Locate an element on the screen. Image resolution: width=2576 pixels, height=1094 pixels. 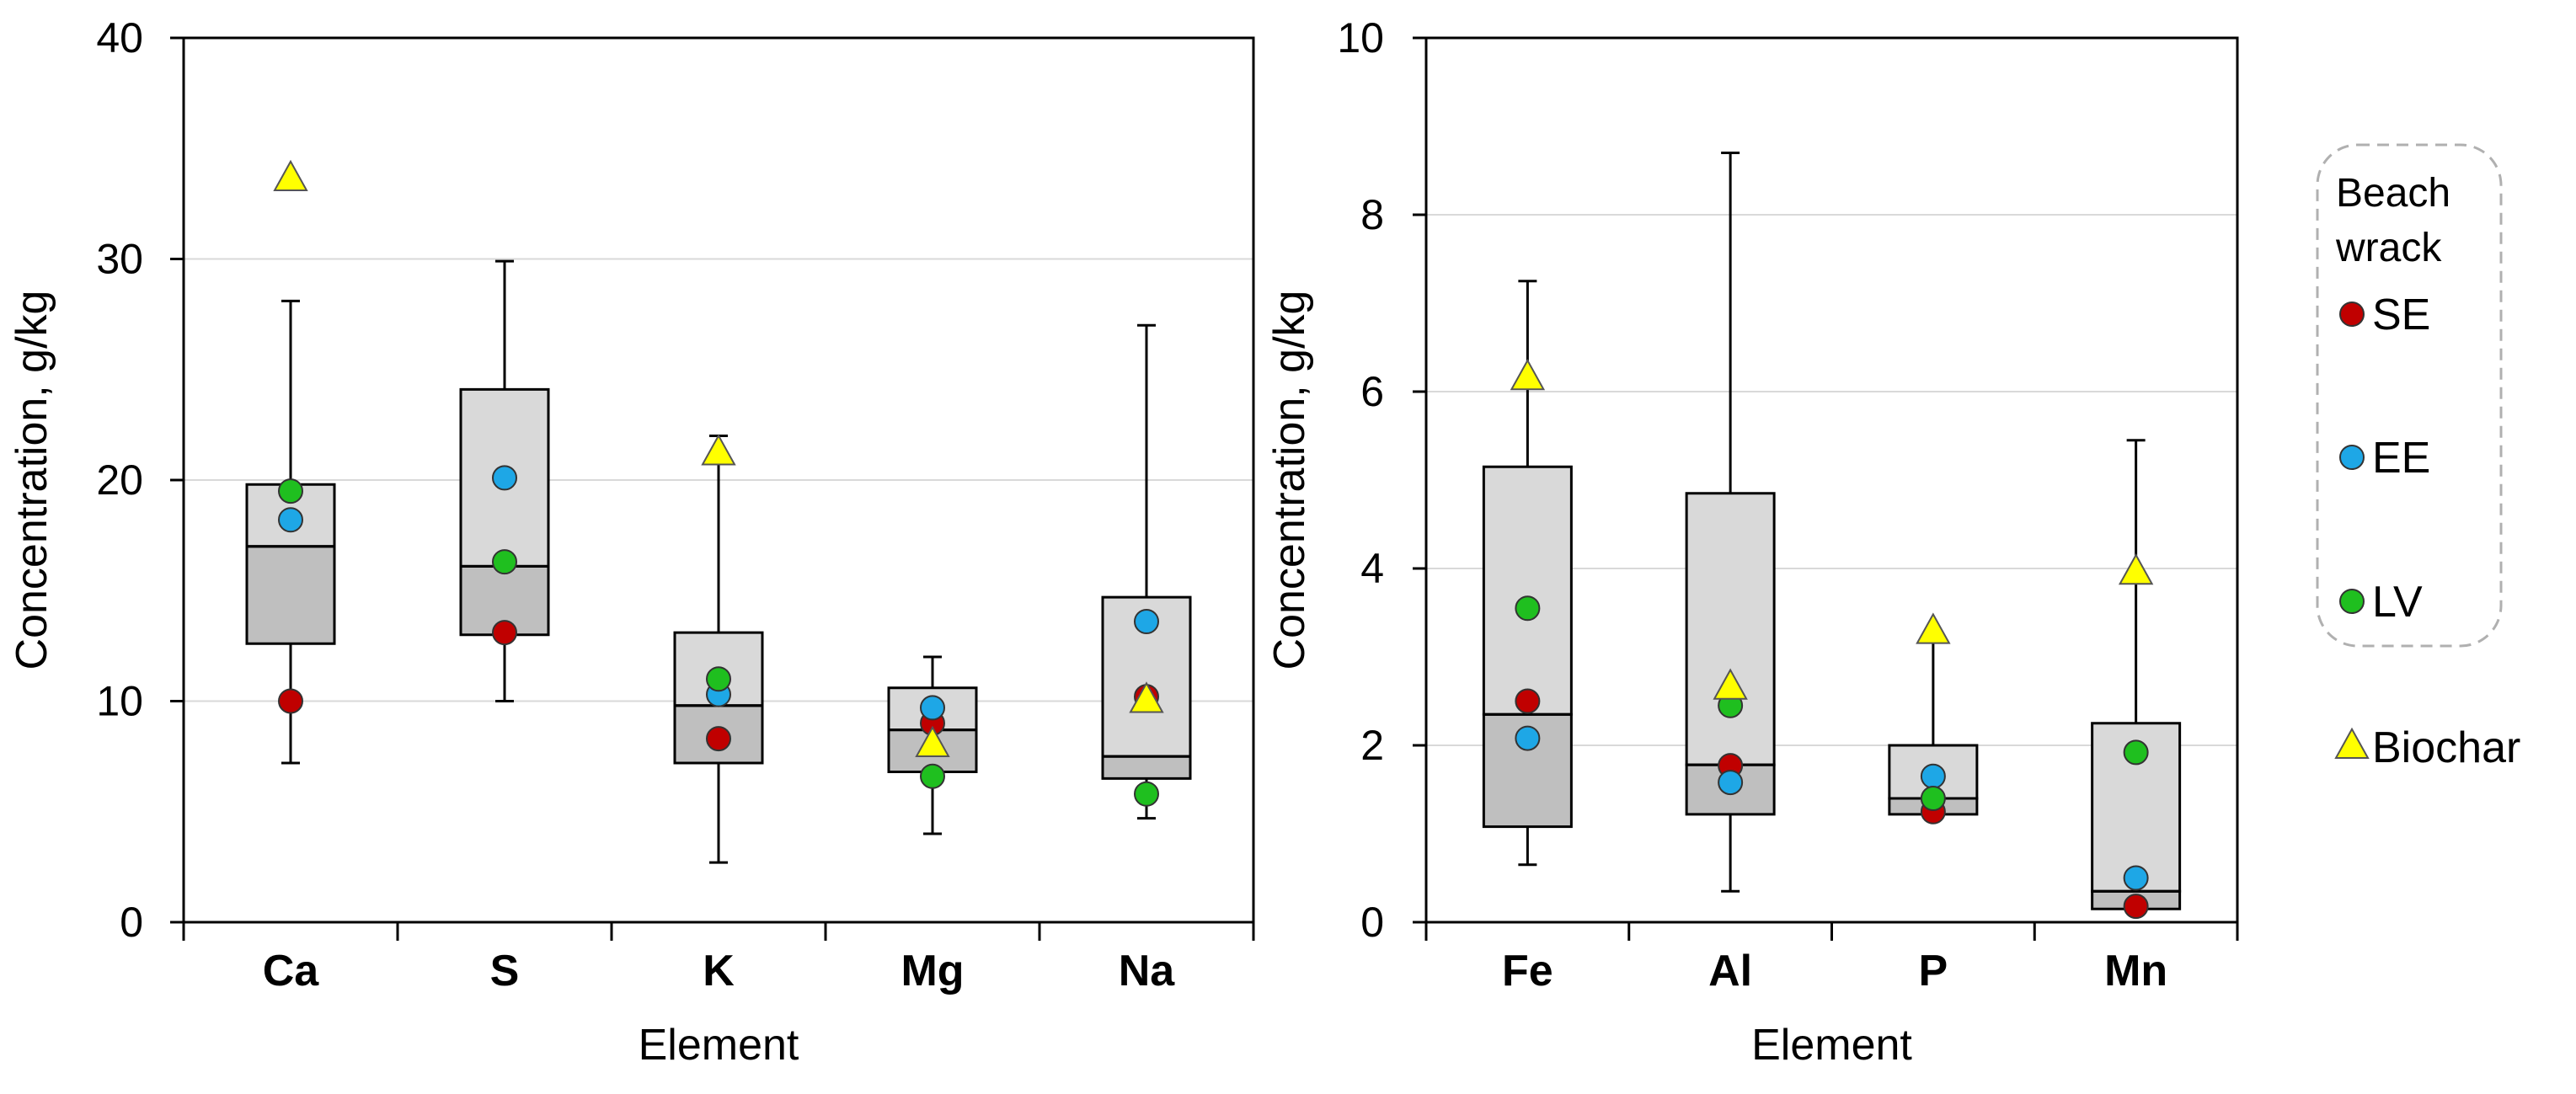
marker-biochar-k is located at coordinates (718, 450).